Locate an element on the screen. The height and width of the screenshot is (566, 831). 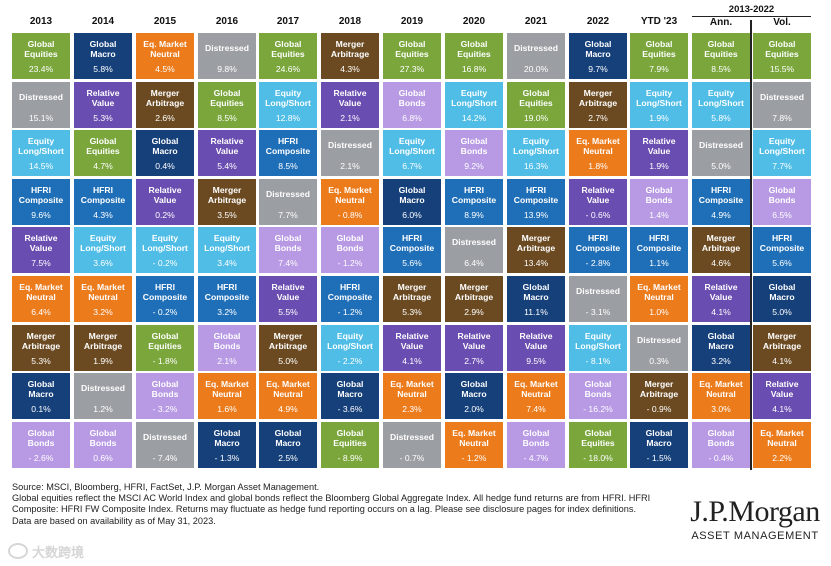
quilt-cell: Distressed 0.3% is located at coordinates (659, 347).